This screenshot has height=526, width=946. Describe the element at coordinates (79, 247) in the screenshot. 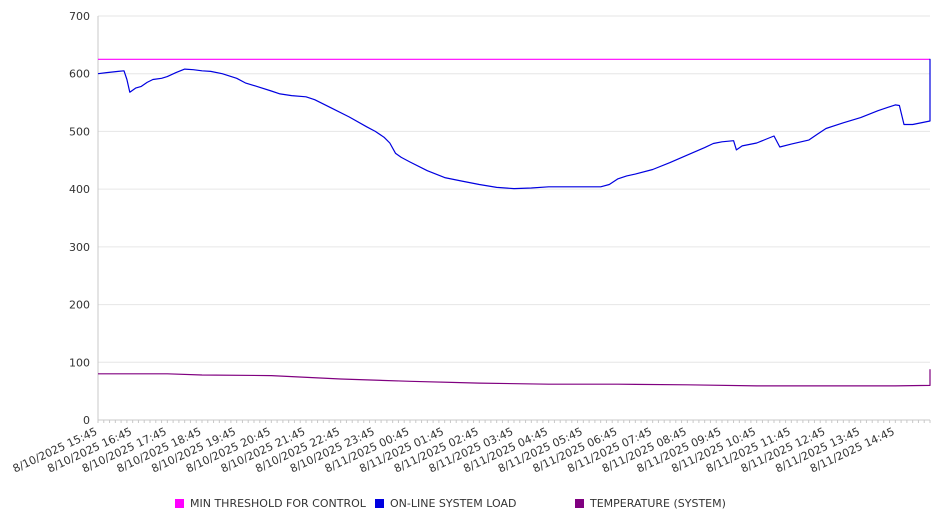

I see `y-tick-label: 300` at that location.